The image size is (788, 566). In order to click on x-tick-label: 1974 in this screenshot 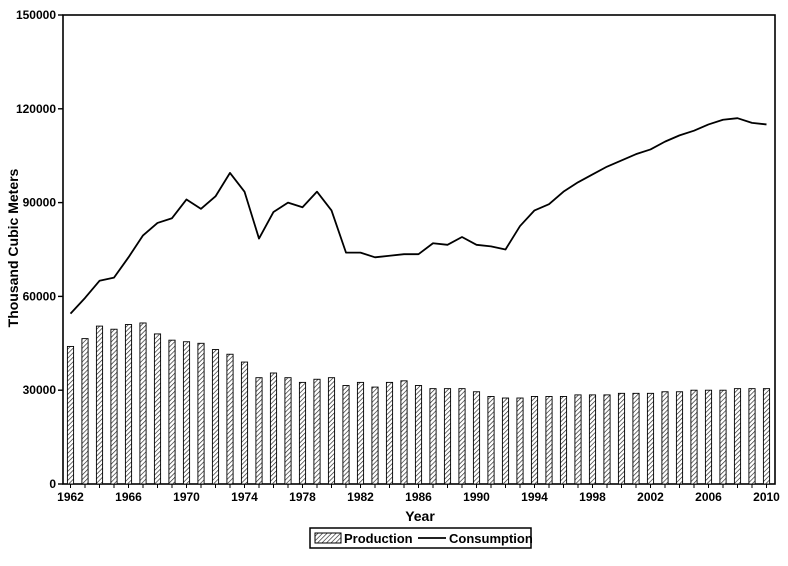, I will do `click(244, 497)`.